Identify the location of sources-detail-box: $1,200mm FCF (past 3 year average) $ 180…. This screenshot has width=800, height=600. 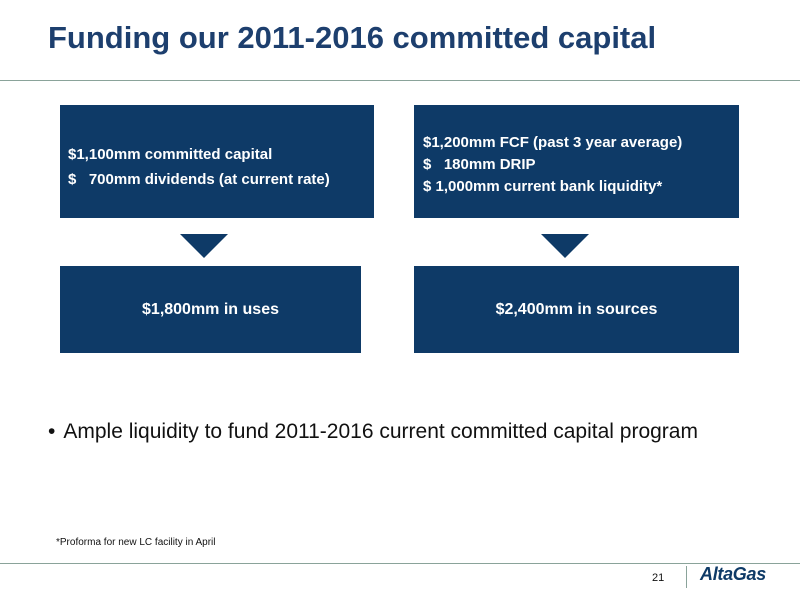
(576, 161).